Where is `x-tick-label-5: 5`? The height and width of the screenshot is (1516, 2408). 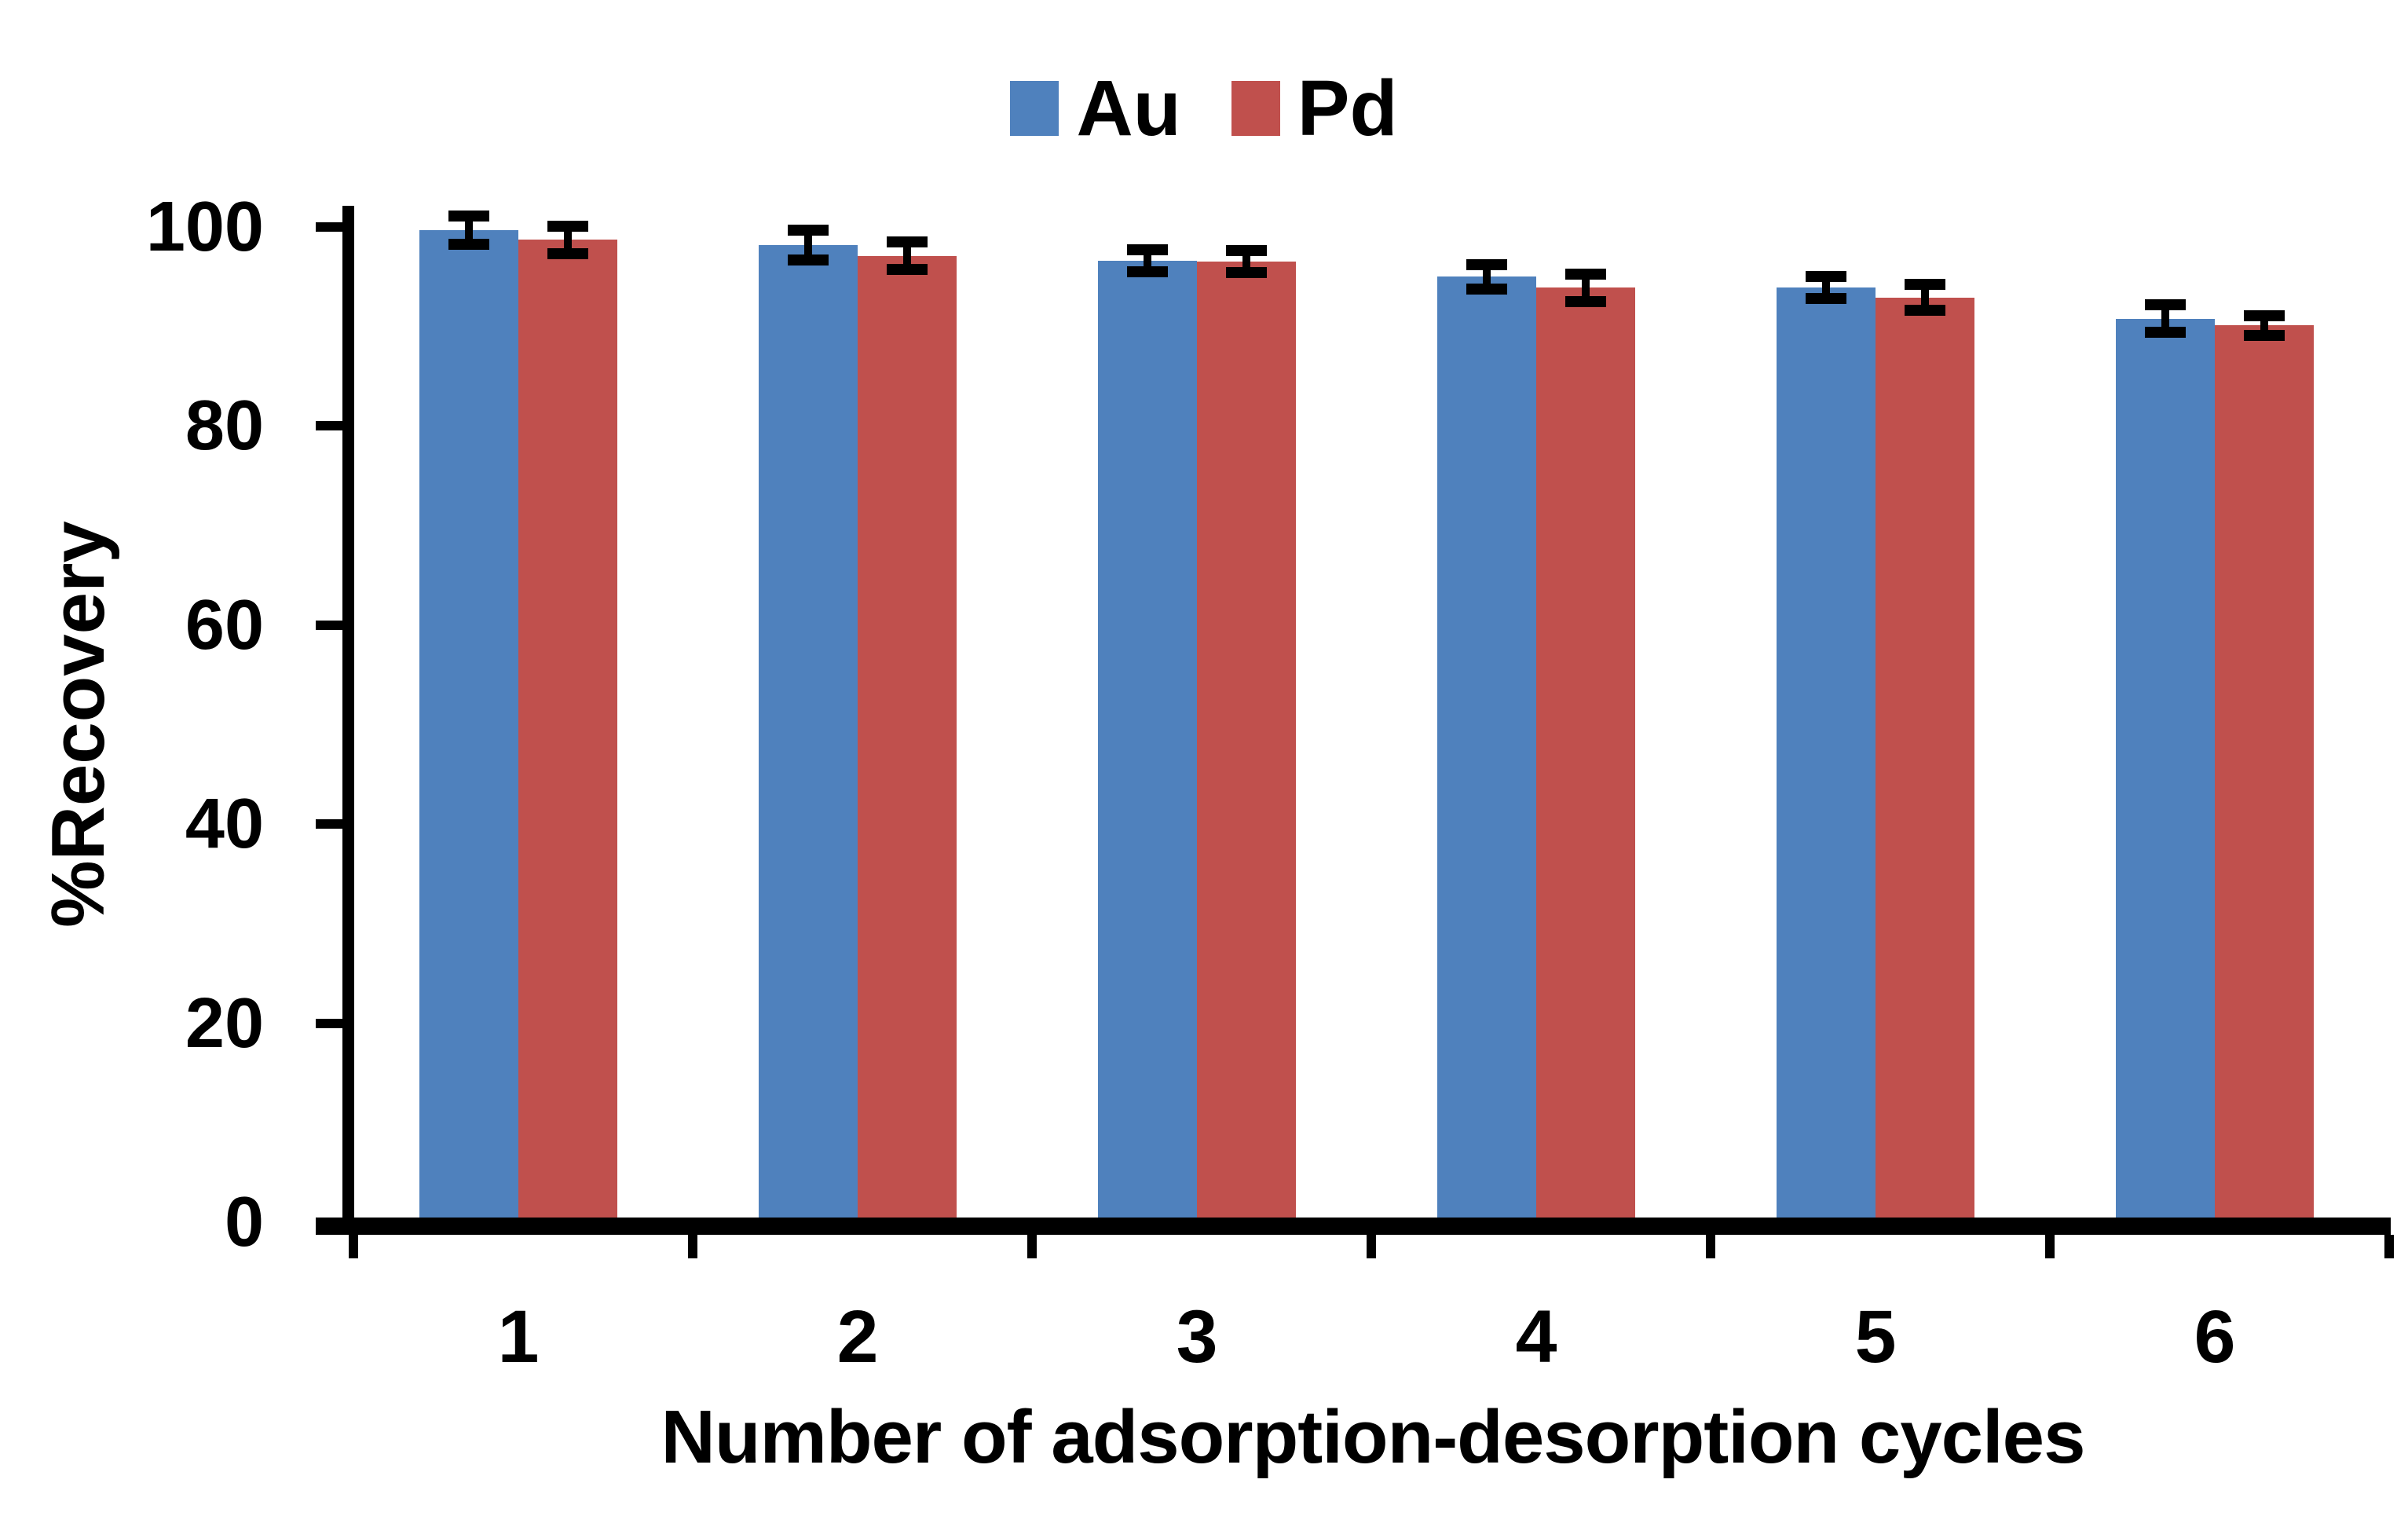 x-tick-label-5: 5 is located at coordinates (1875, 1337).